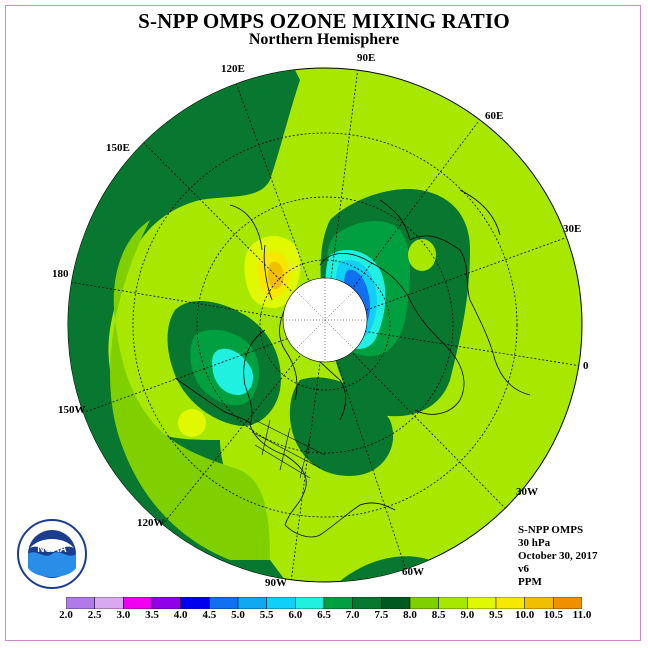 The width and height of the screenshot is (648, 648). Describe the element at coordinates (325, 320) in the screenshot. I see `polar-gap-grid` at that location.